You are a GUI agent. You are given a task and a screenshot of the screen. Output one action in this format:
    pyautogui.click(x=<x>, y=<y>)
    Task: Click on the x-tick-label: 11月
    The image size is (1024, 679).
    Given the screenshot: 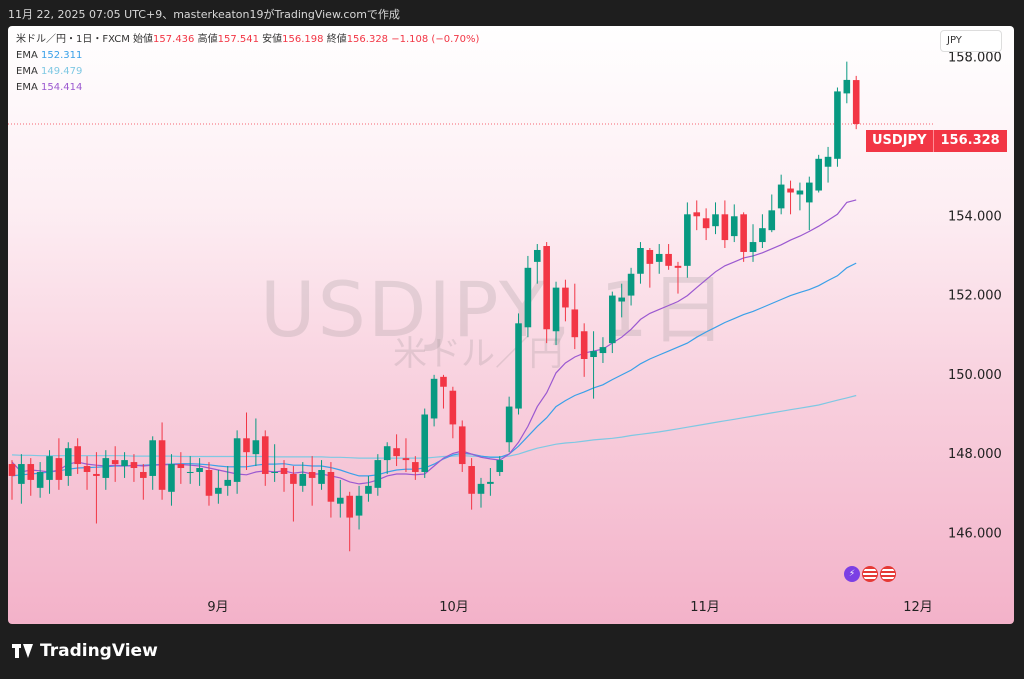 What is the action you would take?
    pyautogui.click(x=705, y=607)
    